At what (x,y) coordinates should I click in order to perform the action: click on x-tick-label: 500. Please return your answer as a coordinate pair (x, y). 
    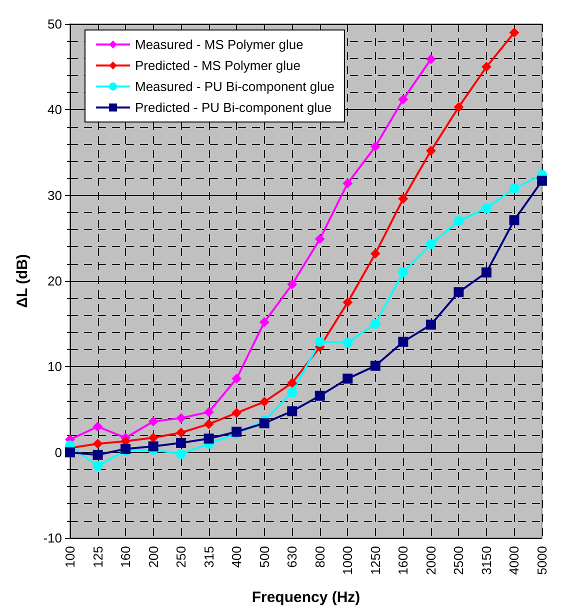
    Looking at the image, I should click on (264, 557).